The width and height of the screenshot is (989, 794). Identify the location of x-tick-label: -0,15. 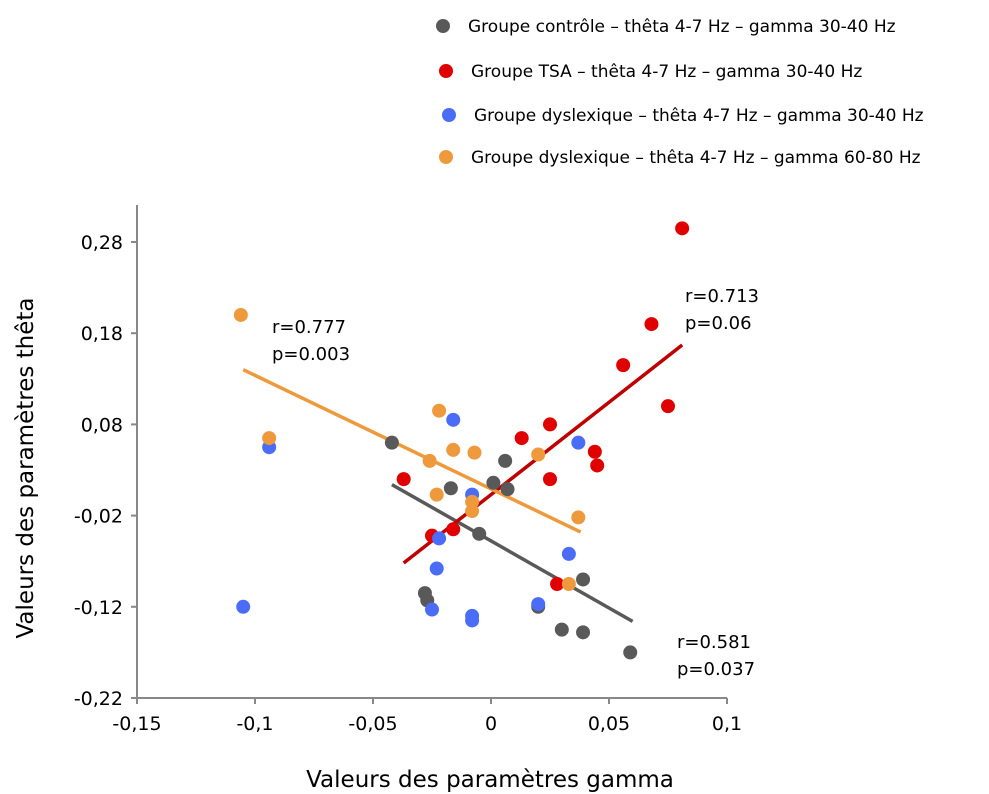
(136, 724).